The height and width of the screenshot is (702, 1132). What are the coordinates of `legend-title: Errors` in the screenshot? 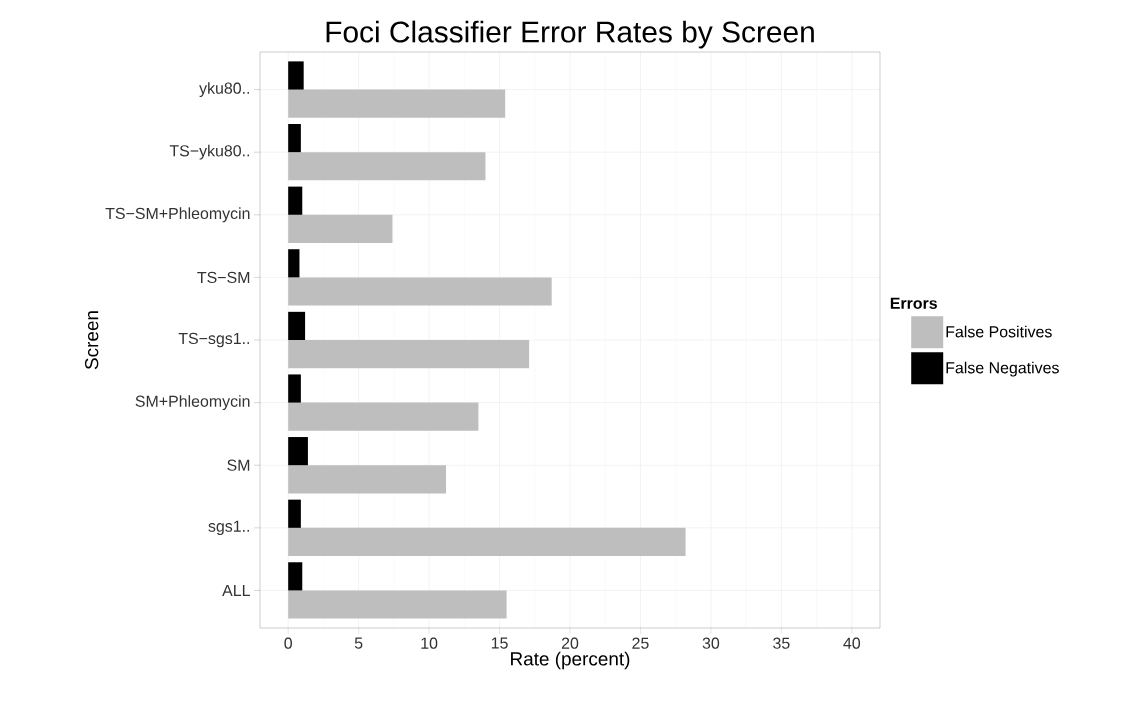 It's located at (913, 303).